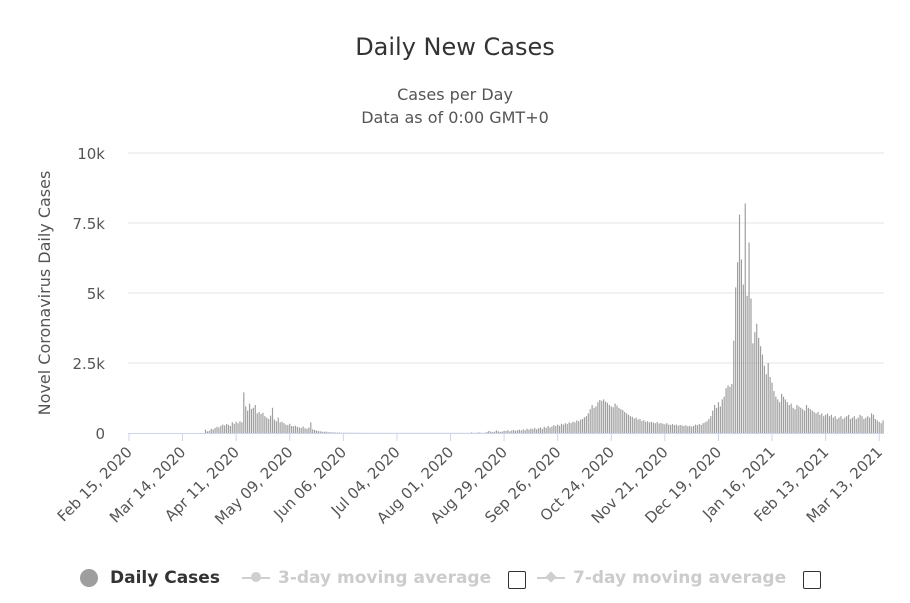 Image resolution: width=910 pixels, height=603 pixels. I want to click on legend-marker-line-icon, so click(256, 577).